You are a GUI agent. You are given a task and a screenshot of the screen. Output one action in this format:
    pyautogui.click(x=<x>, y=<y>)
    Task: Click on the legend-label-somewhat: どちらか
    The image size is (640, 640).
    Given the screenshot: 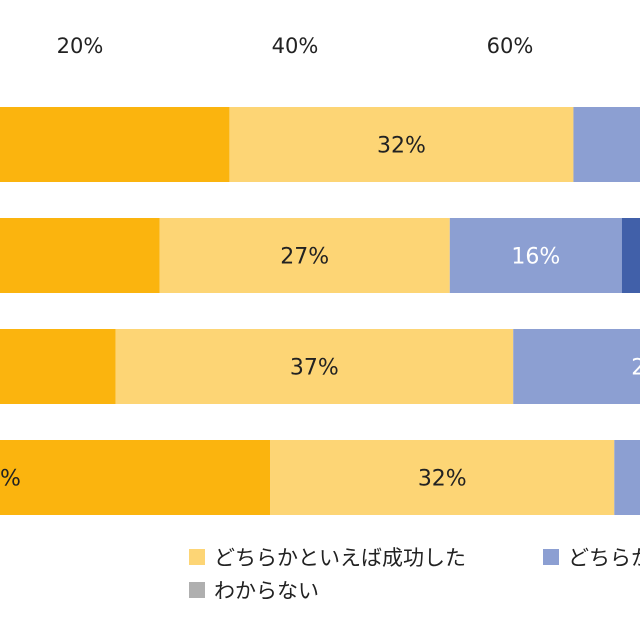 What is the action you would take?
    pyautogui.click(x=604, y=558)
    